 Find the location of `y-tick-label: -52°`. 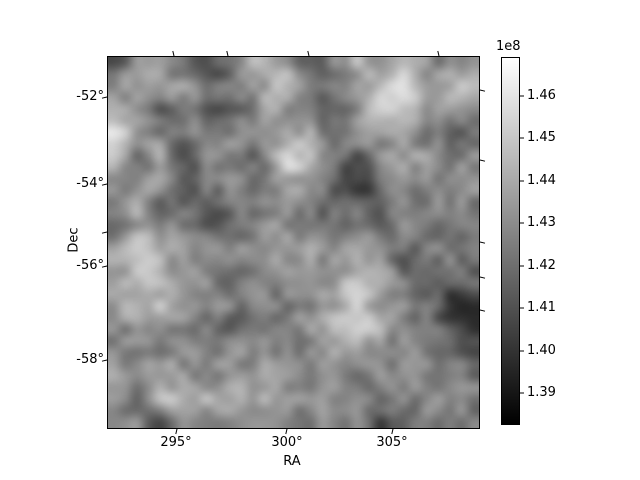

y-tick-label: -52° is located at coordinates (90, 96).